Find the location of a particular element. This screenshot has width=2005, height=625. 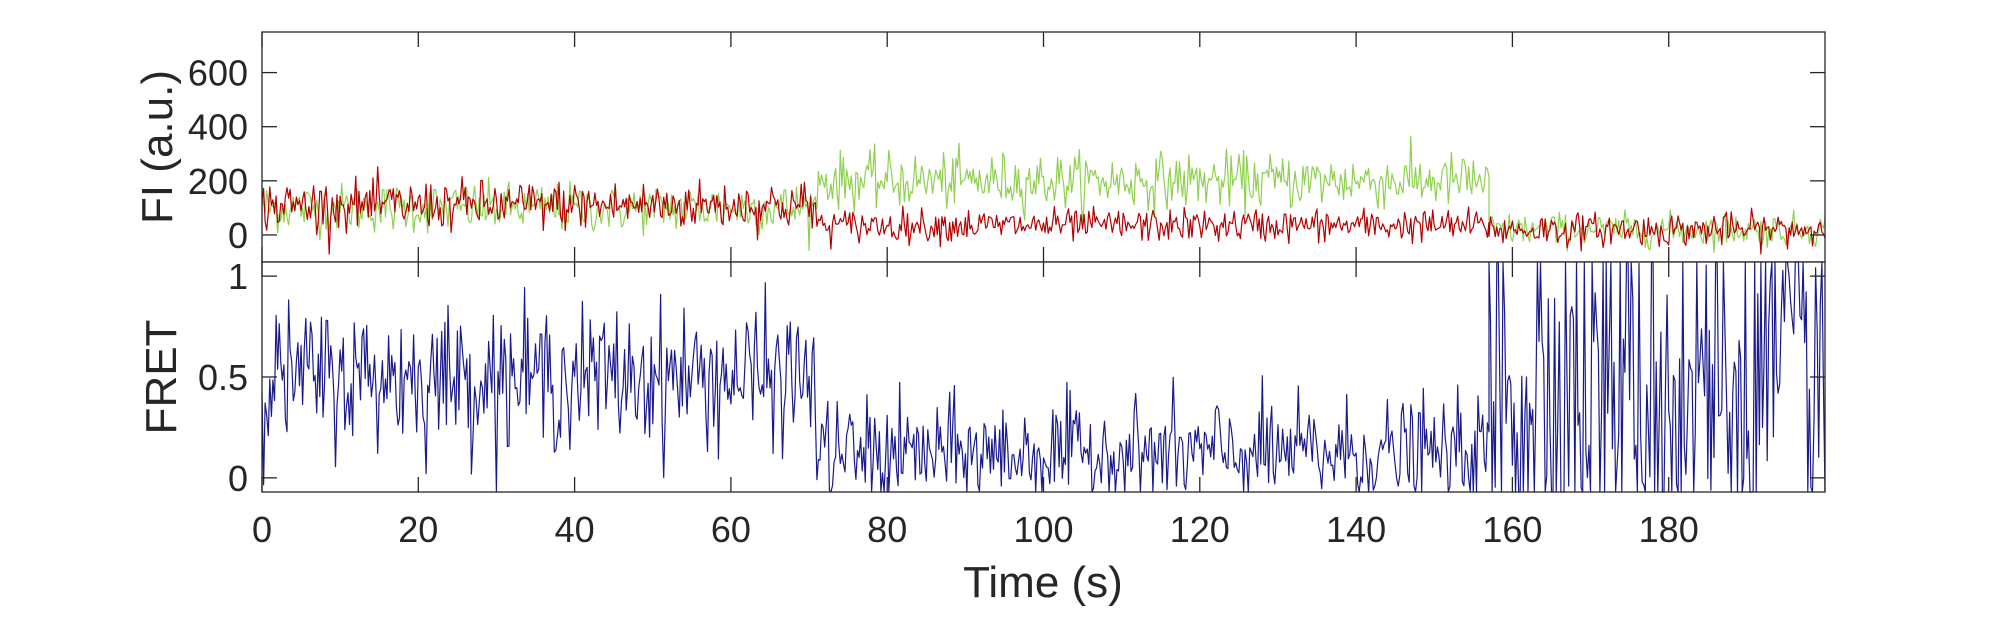

x-tick-label-1: 20 is located at coordinates (418, 529).